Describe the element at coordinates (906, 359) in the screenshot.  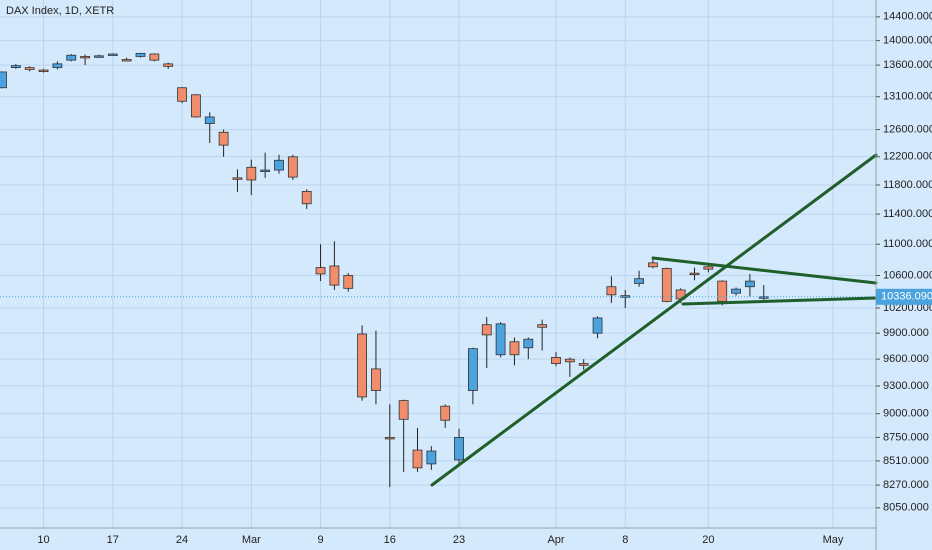
I see `y-tick-label: 9600.000` at that location.